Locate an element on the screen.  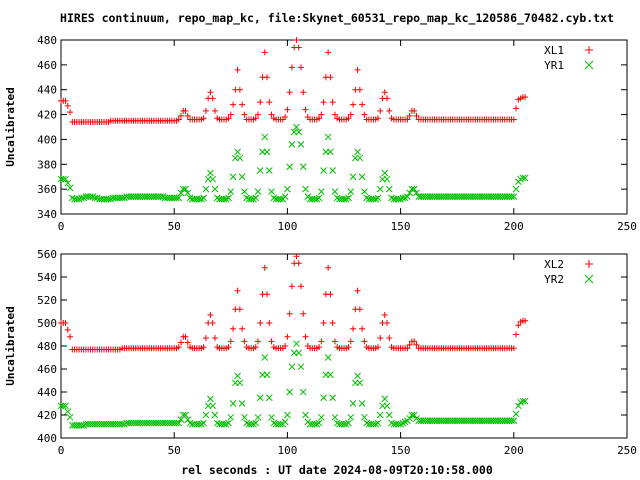
y-tick-label: 520 is located at coordinates (47, 300).